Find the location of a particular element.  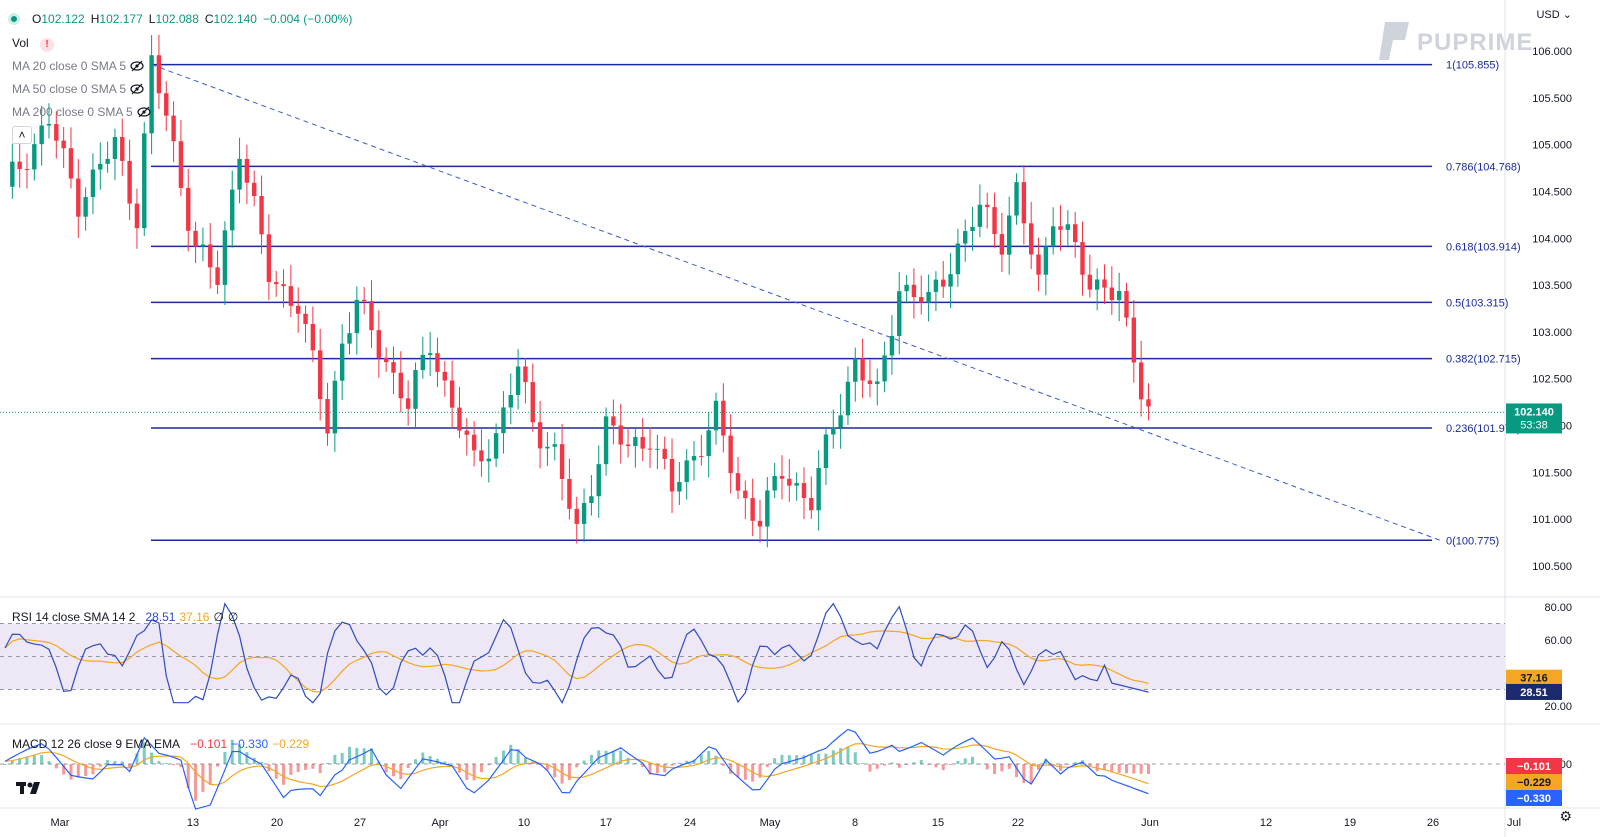

macd-badge is located at coordinates (1534, 798).